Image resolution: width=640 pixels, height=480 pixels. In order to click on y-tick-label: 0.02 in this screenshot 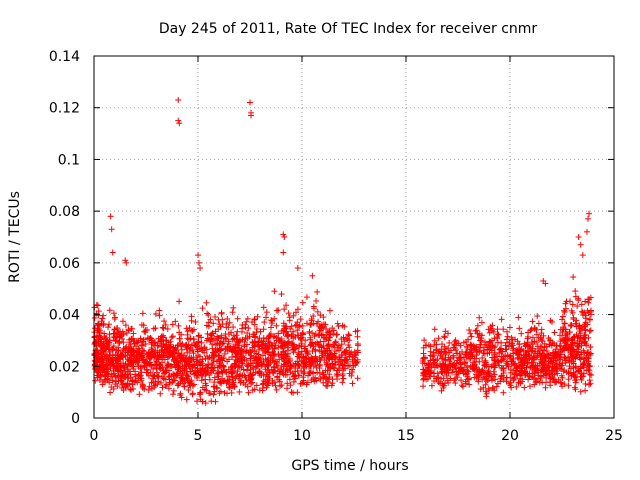, I will do `click(64, 367)`.